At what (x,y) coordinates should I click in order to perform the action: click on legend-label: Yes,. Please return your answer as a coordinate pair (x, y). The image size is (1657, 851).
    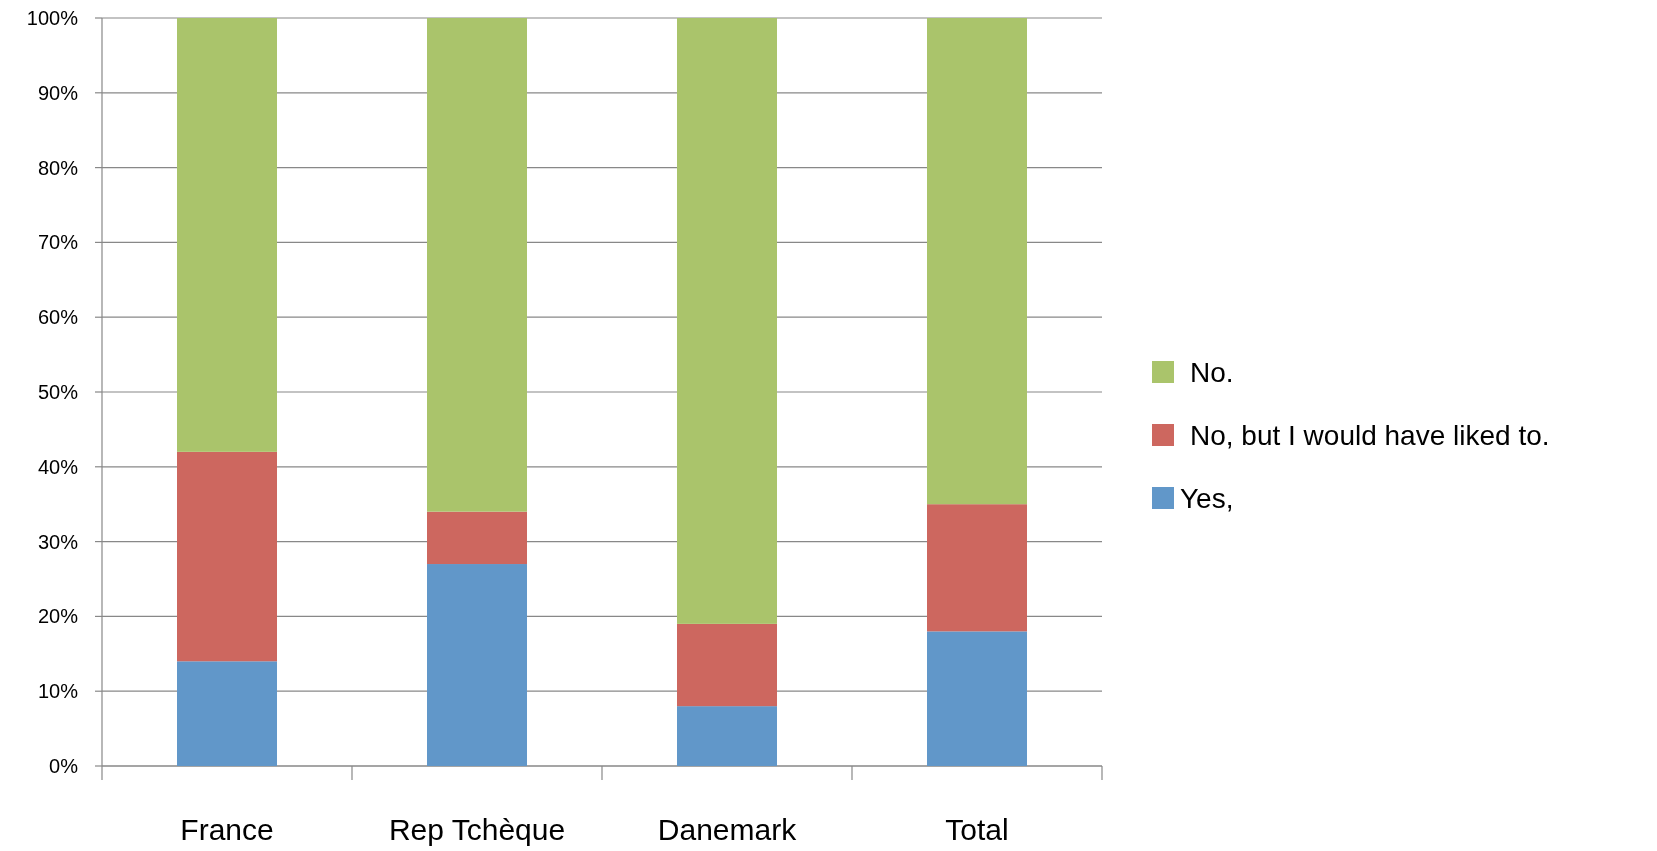
    Looking at the image, I should click on (1207, 498).